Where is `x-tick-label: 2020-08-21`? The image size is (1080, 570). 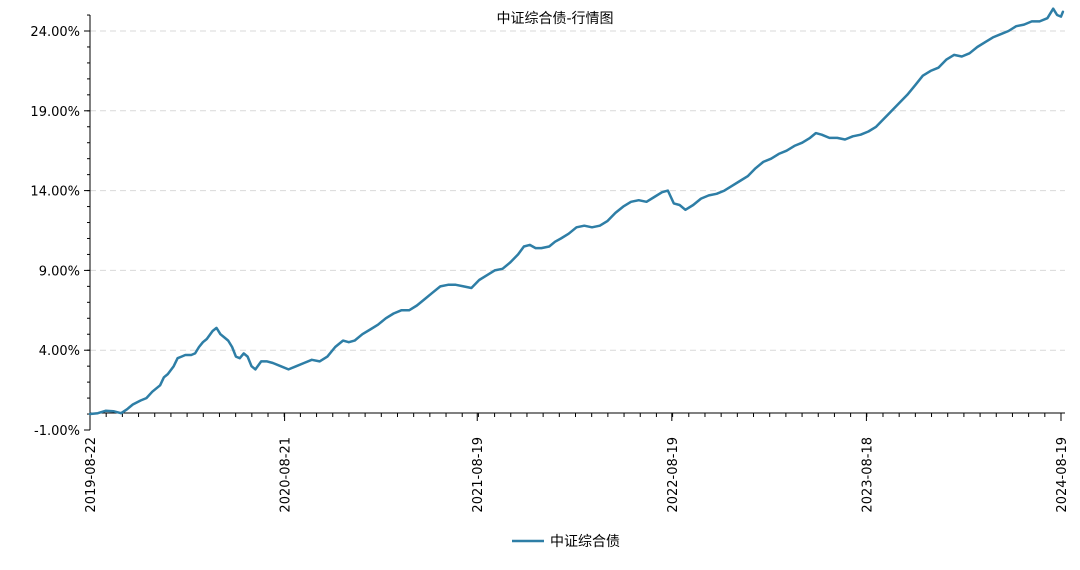
x-tick-label: 2020-08-21 is located at coordinates (286, 475).